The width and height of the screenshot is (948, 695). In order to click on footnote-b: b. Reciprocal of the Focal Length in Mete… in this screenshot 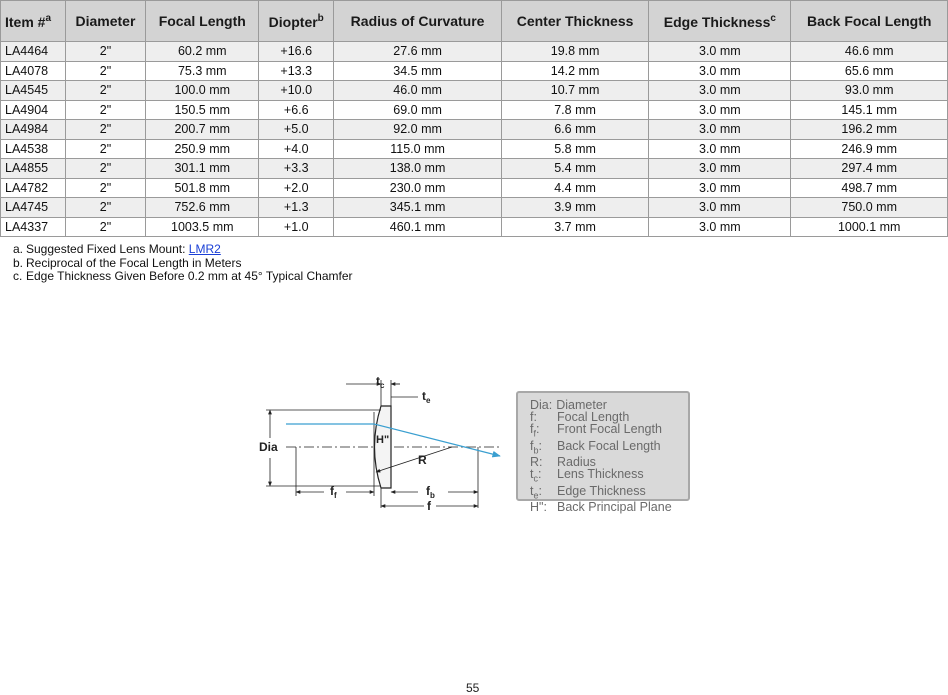, I will do `click(127, 262)`.